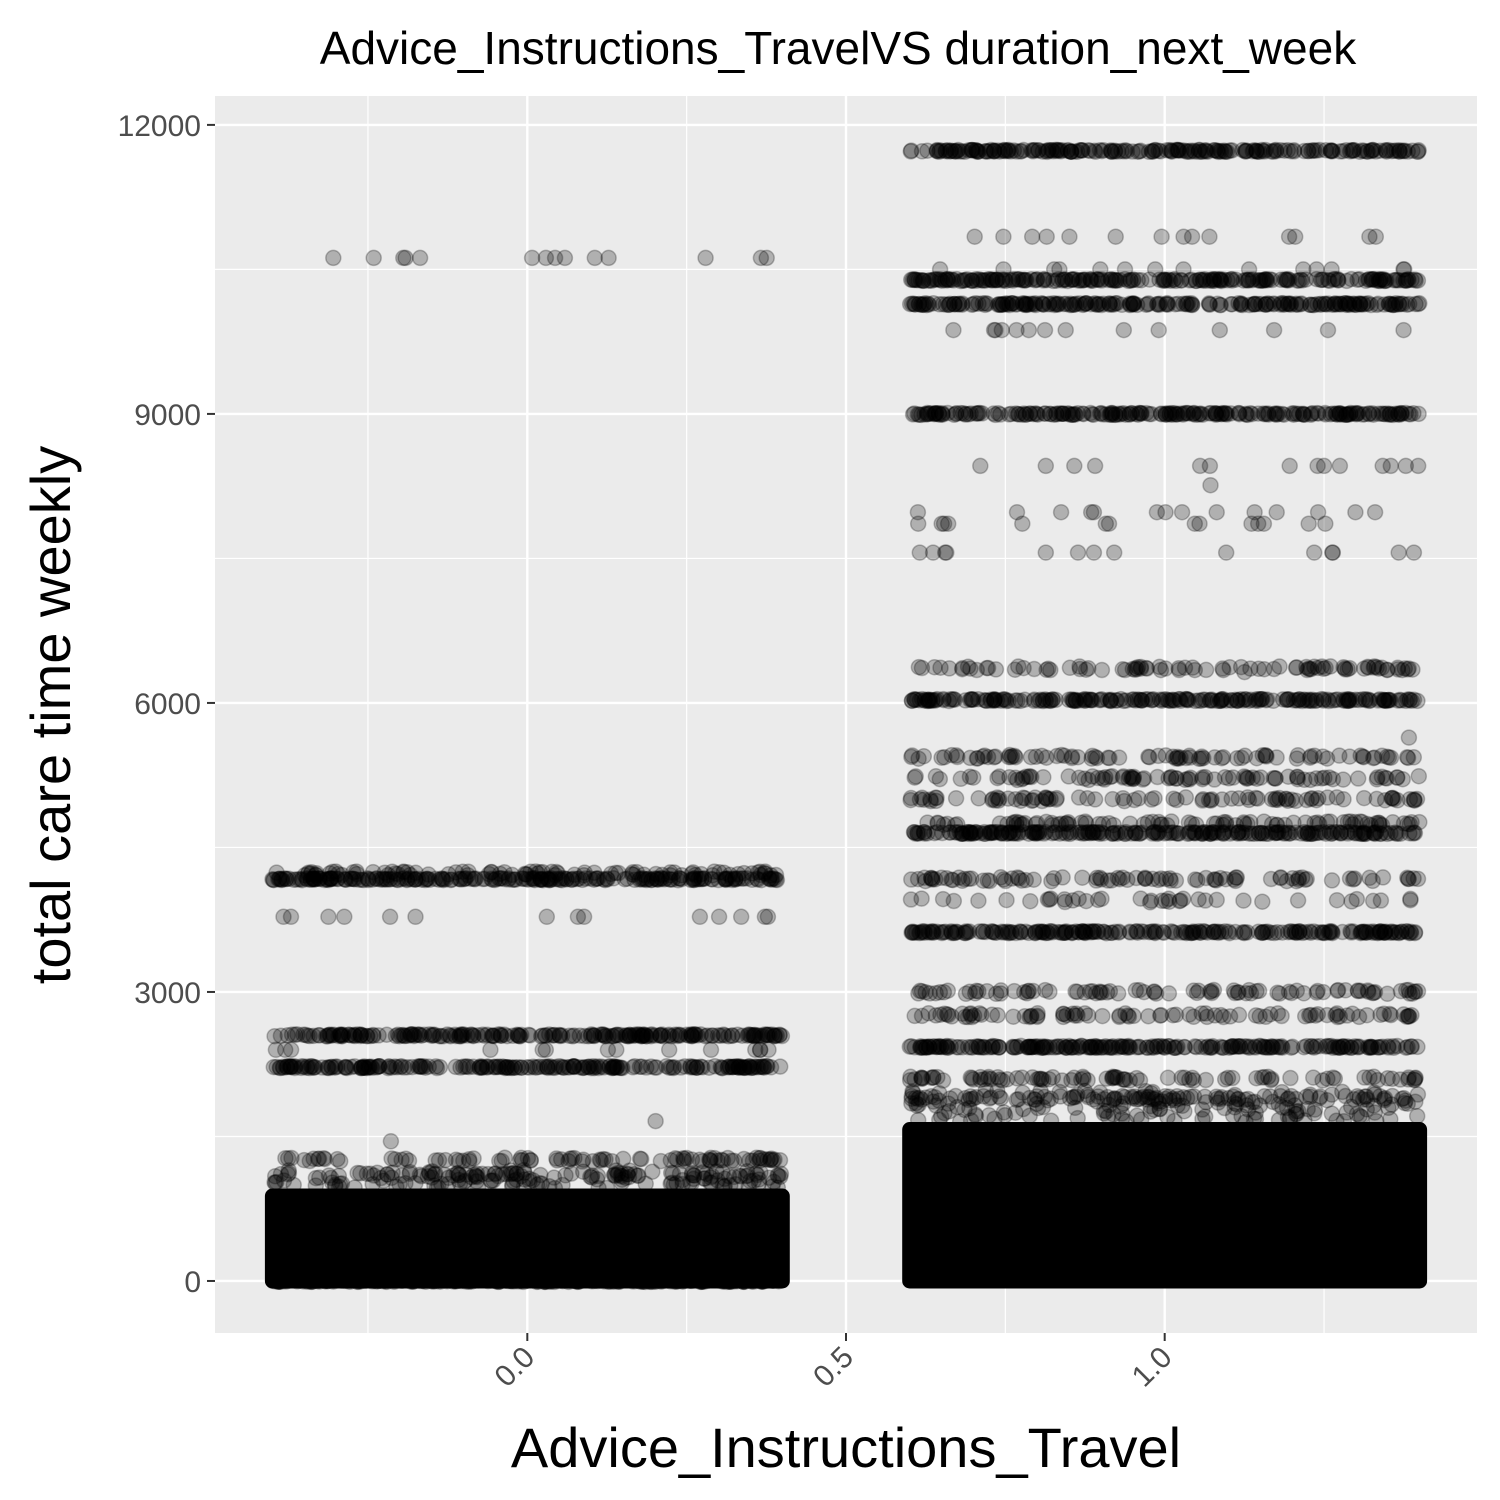  What do you see at coordinates (192, 1282) in the screenshot?
I see `y-tick-label: 0` at bounding box center [192, 1282].